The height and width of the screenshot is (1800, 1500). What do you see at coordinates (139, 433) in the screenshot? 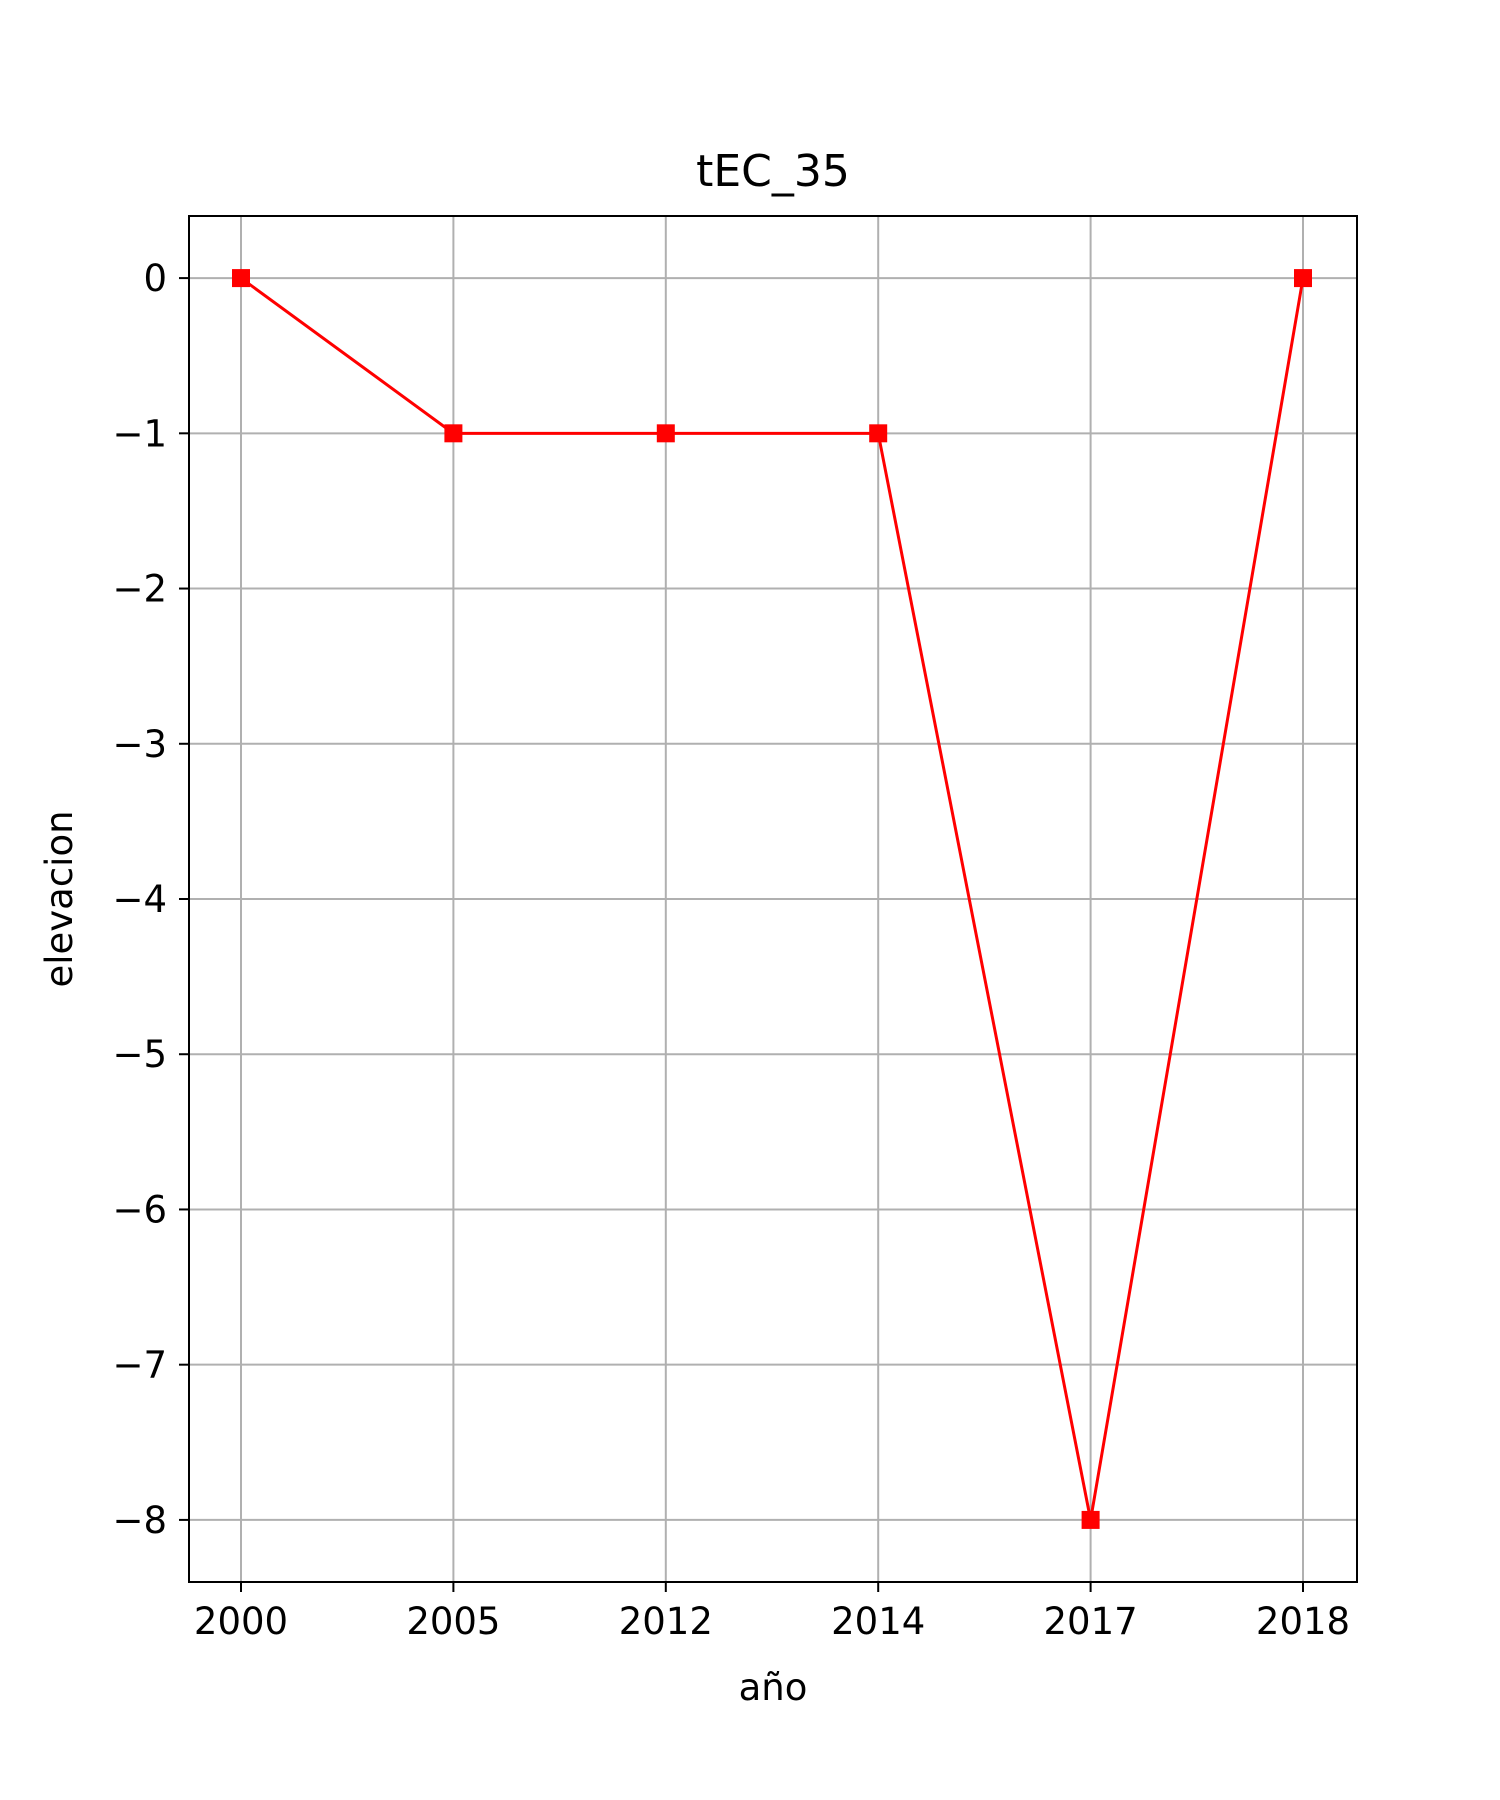
I see `y-tick-label: −1` at bounding box center [139, 433].